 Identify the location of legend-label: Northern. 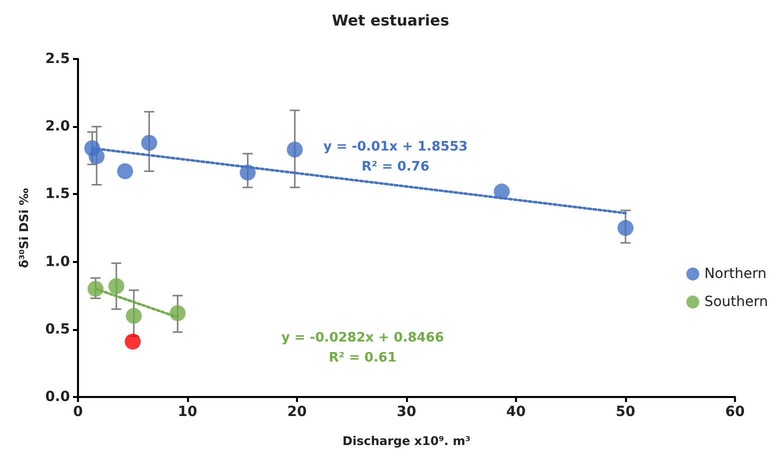
(735, 274).